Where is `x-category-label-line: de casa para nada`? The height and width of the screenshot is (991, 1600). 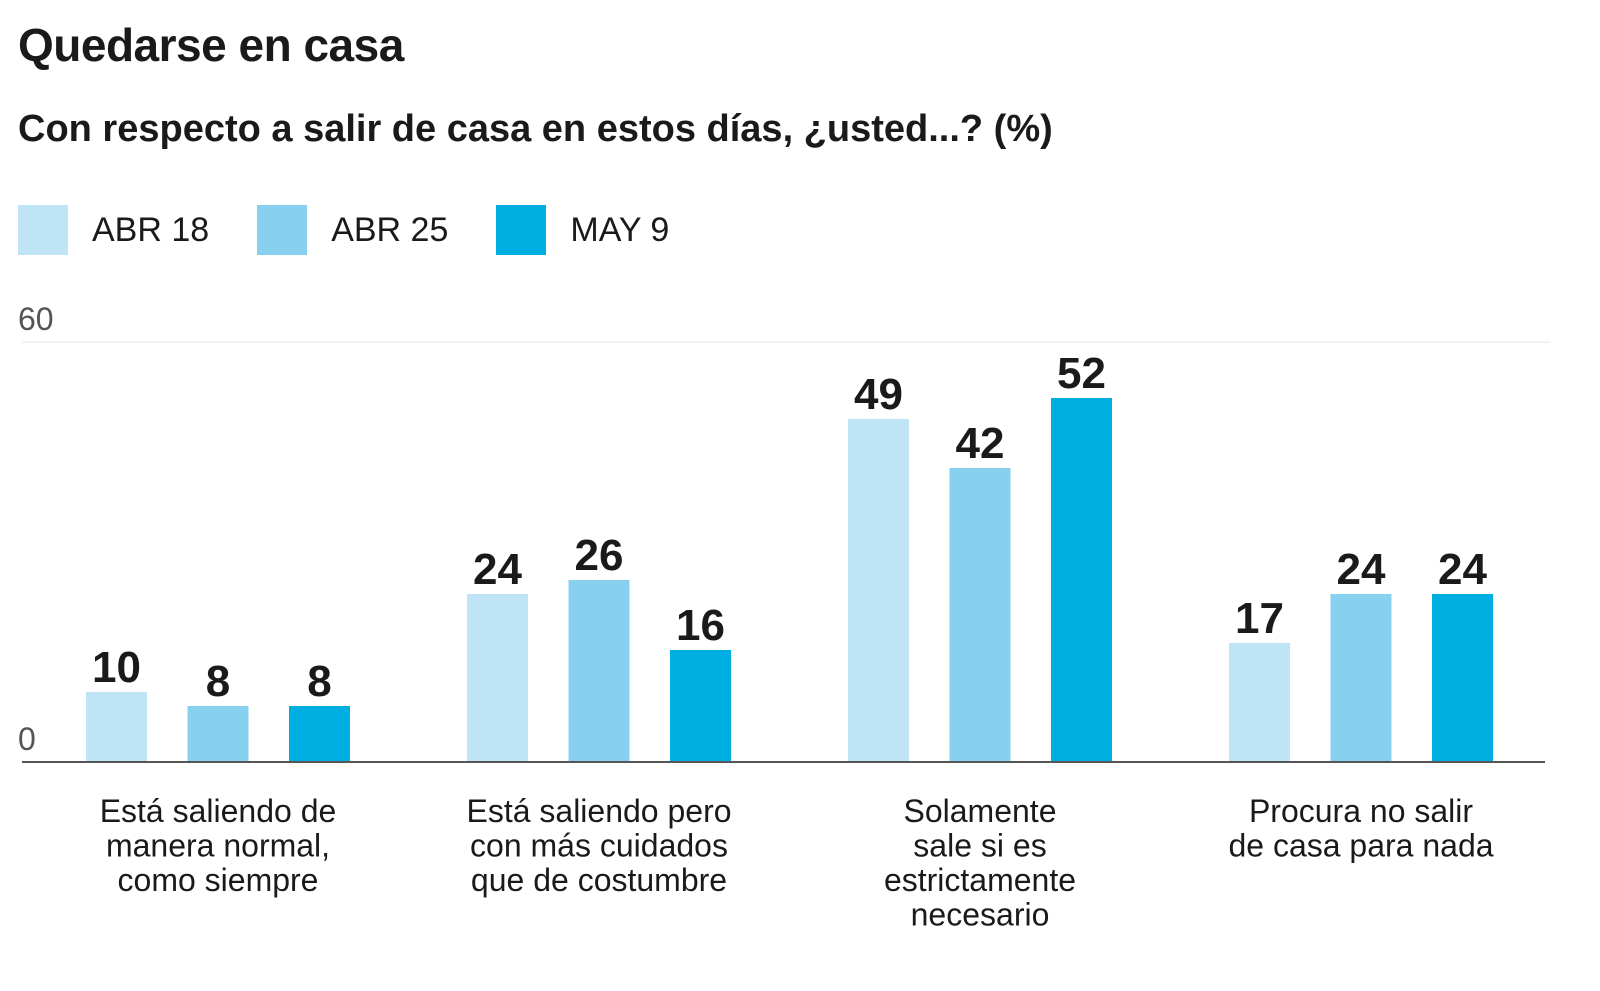
x-category-label-line: de casa para nada is located at coordinates (1360, 846).